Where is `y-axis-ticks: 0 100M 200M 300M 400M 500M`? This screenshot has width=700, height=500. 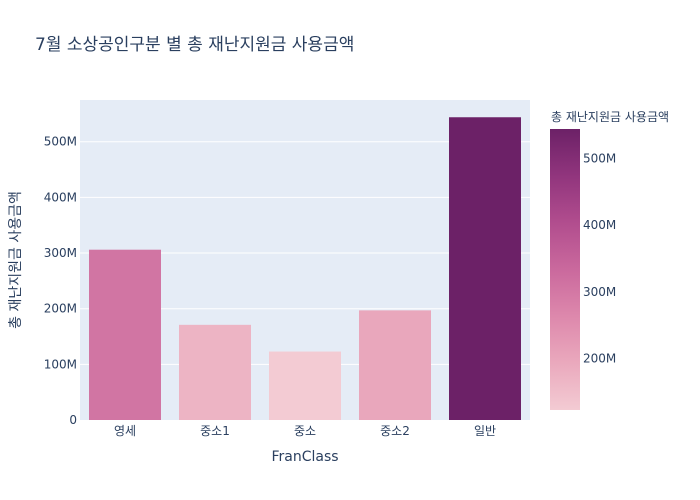
y-axis-ticks: 0 100M 200M 300M 400M 500M is located at coordinates (60, 281).